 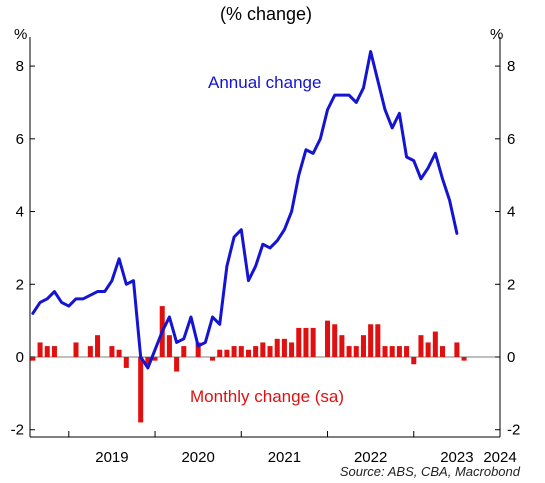 What do you see at coordinates (456, 457) in the screenshot?
I see `x-tick-label: 2023` at bounding box center [456, 457].